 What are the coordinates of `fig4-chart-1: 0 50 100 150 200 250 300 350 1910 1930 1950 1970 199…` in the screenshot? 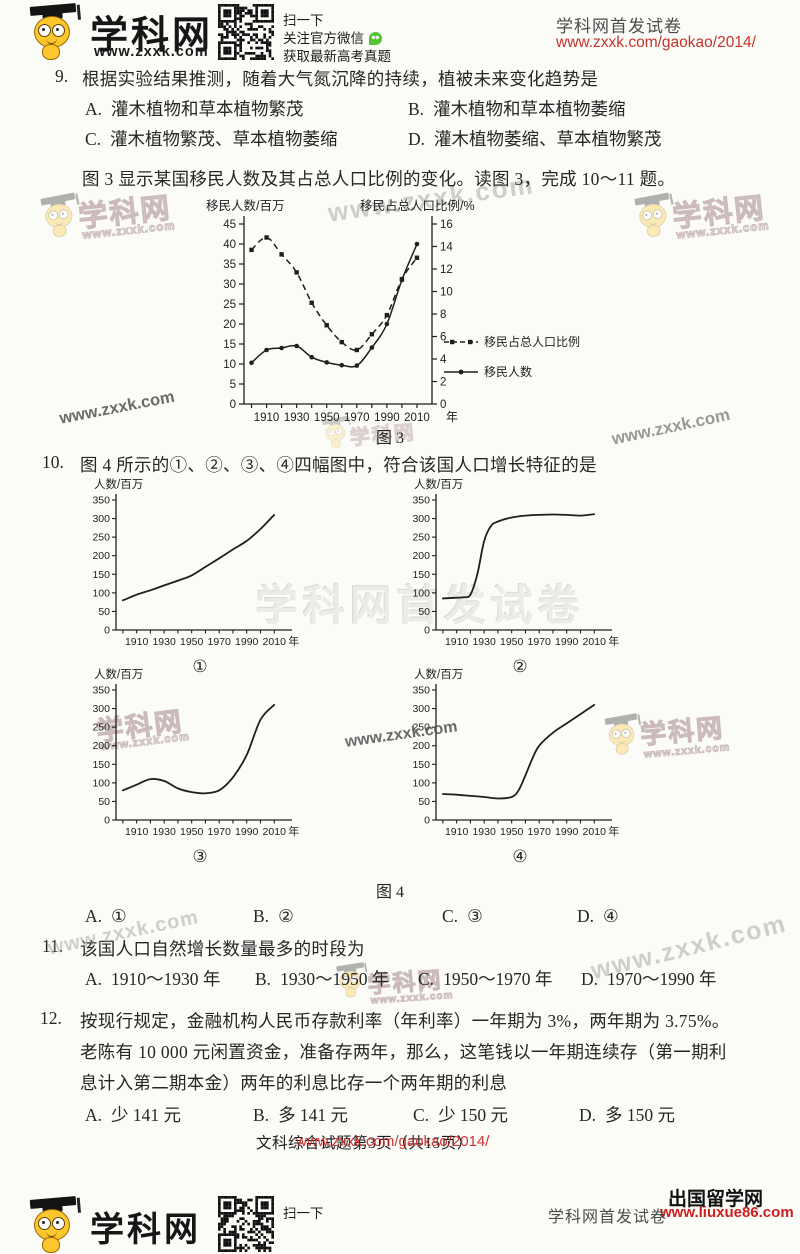 It's located at (235, 576).